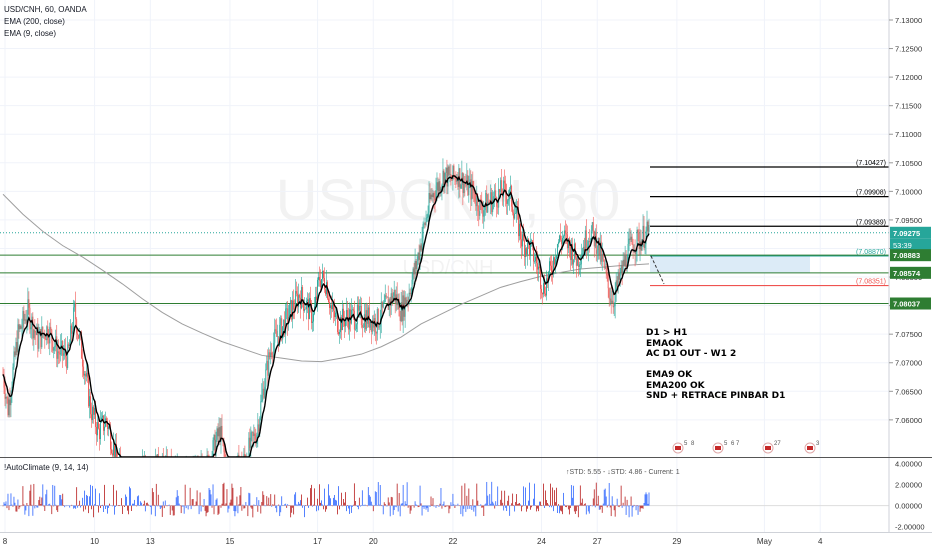  What do you see at coordinates (902, 245) in the screenshot?
I see `countdown-label: 53:39` at bounding box center [902, 245].